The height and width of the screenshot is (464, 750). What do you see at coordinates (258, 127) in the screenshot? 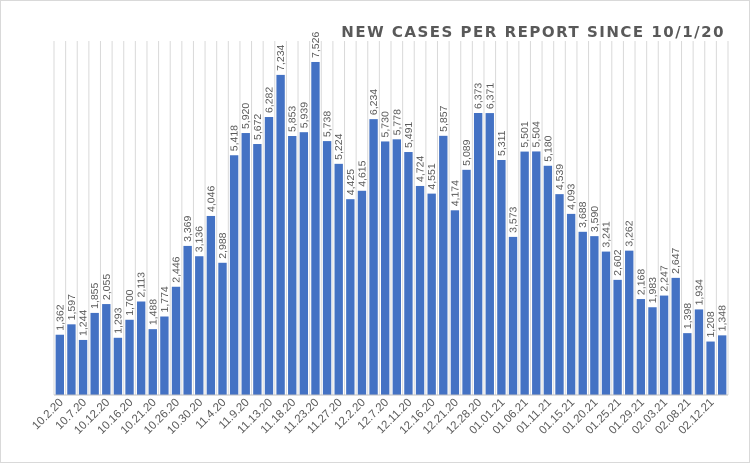
I see `data-label: 5,672` at bounding box center [258, 127].